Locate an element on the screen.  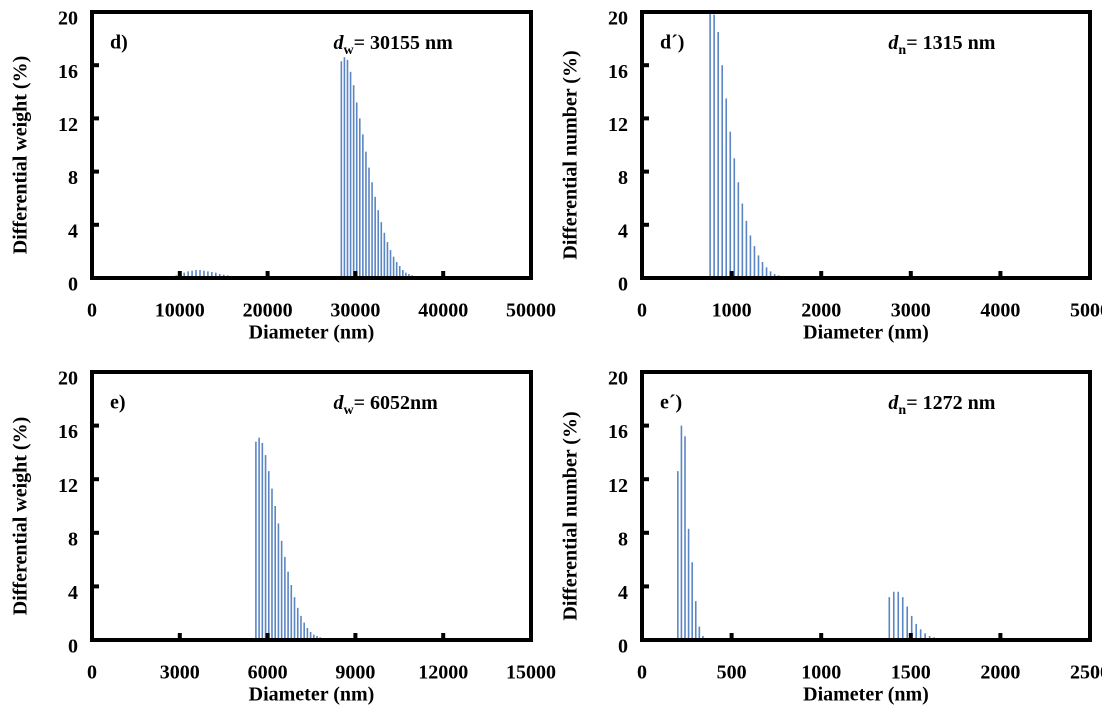
panel-label: e´) is located at coordinates (671, 403).